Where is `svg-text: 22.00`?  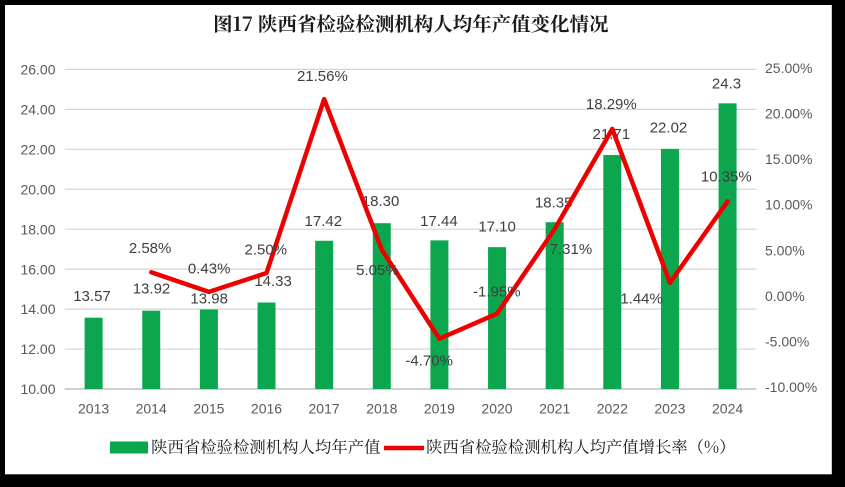
svg-text: 22.00 is located at coordinates (37, 149).